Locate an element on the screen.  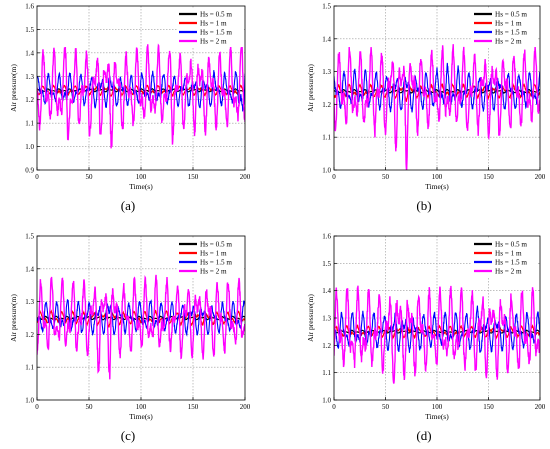
panel-label: (b) is located at coordinates (423, 205).